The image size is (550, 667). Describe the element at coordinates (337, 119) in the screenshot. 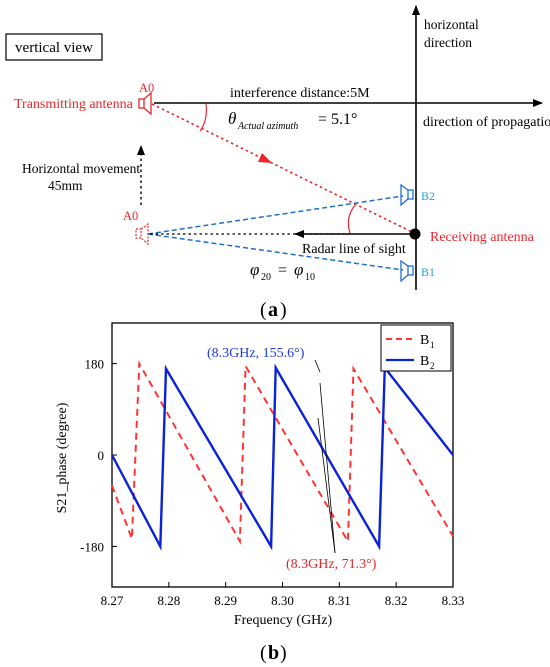

I see `theta-value: = 5.1°` at that location.